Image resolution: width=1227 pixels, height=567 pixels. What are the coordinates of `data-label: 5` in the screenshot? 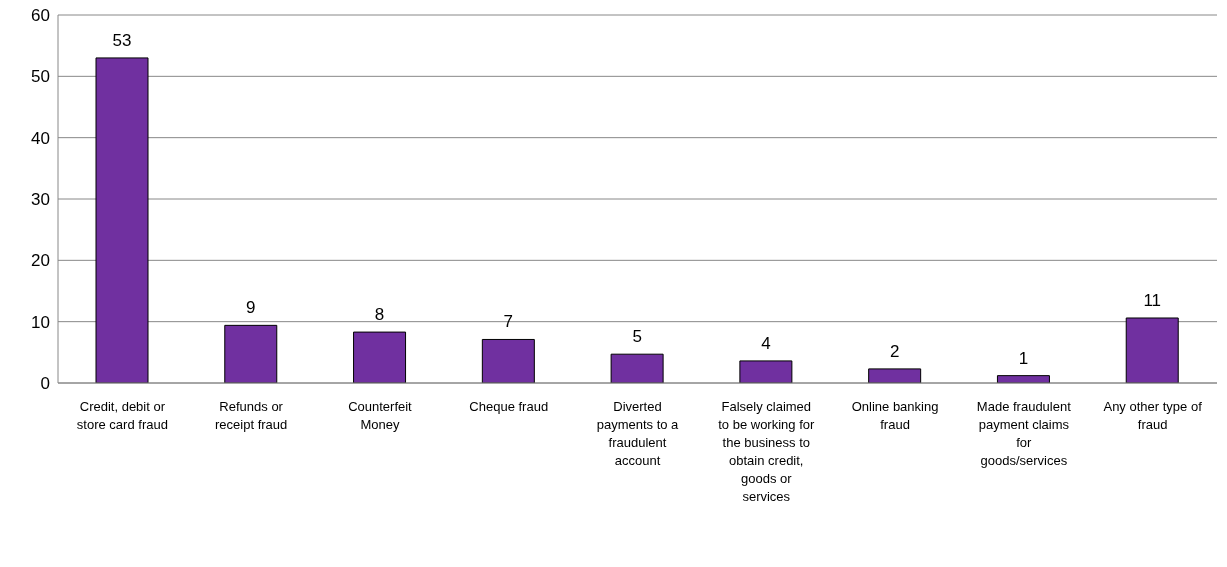 It's located at (637, 337).